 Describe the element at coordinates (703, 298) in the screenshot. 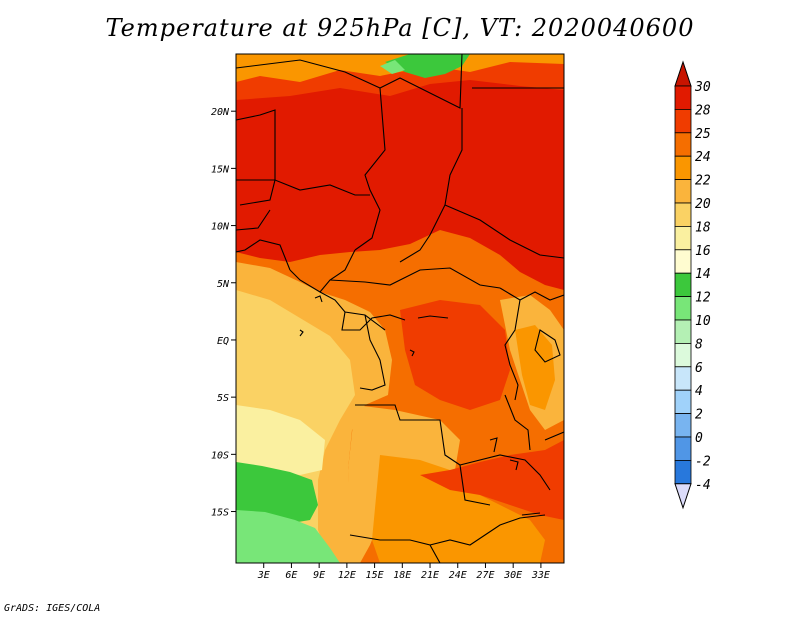

I see `colorbar-label: 12` at that location.